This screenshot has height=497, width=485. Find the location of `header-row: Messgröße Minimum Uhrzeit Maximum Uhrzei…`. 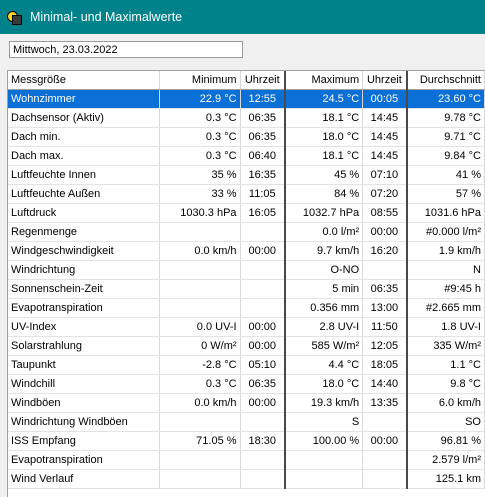

header-row: Messgröße Minimum Uhrzeit Maximum Uhrzei… is located at coordinates (246, 80).